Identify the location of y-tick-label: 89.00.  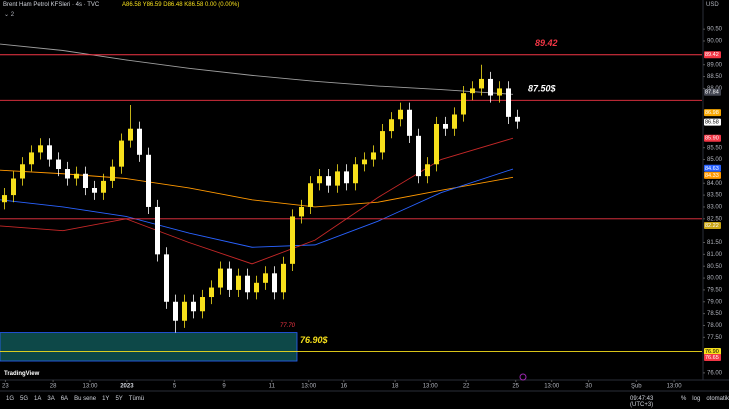
(715, 65).